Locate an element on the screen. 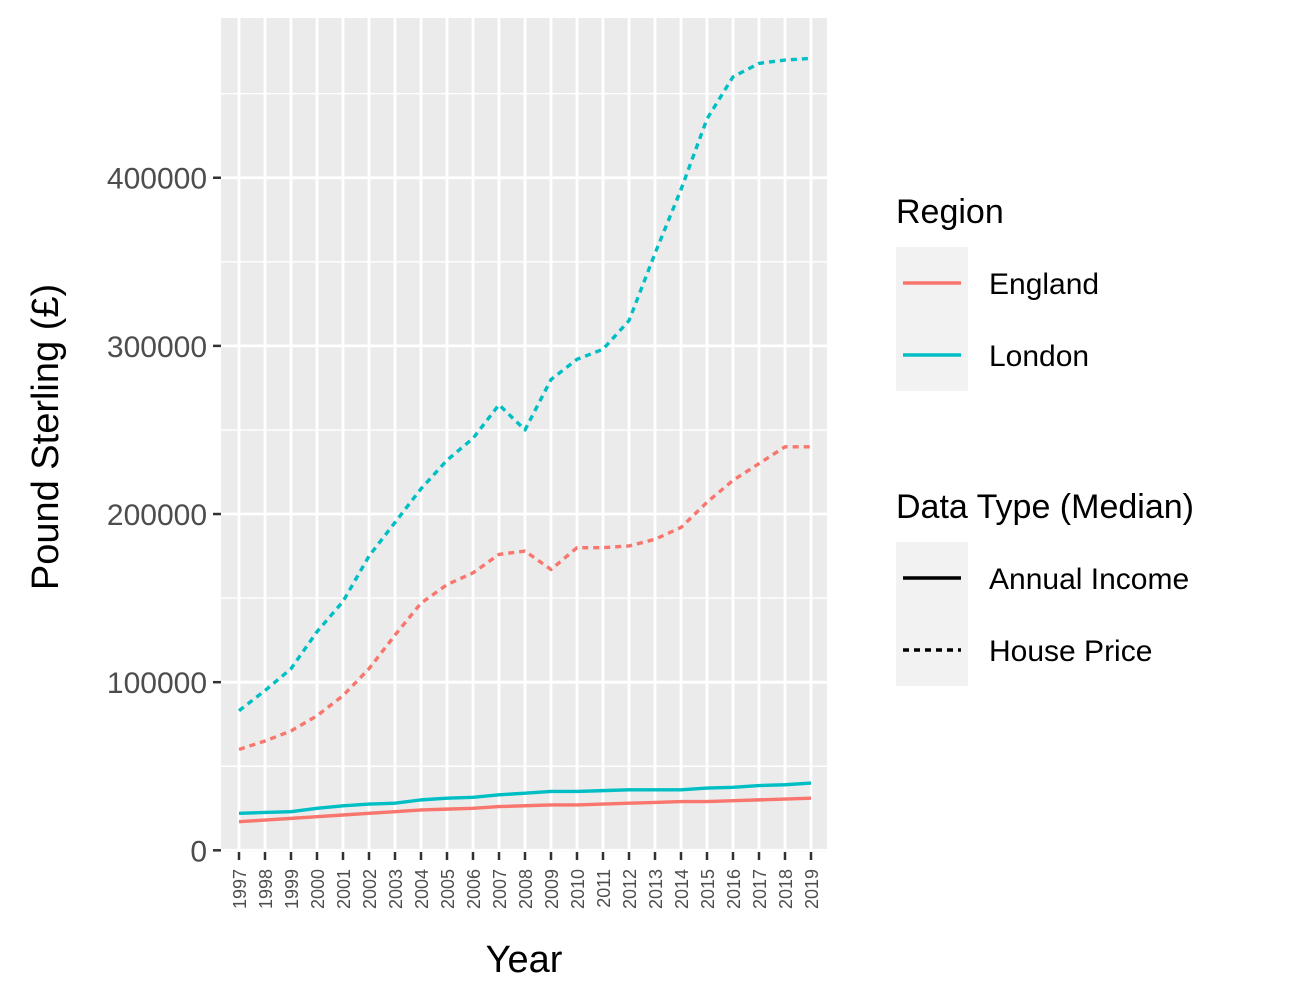 This screenshot has width=1312, height=1006. x-tick-label: 2016 is located at coordinates (734, 889).